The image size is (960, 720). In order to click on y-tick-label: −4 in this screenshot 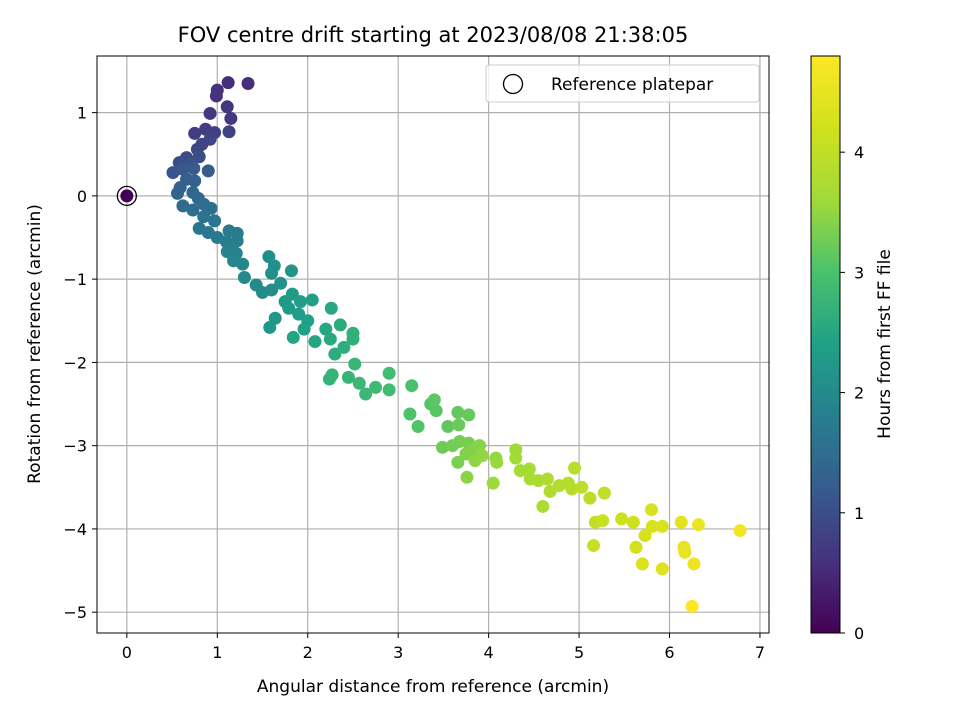, I will do `click(75, 529)`.